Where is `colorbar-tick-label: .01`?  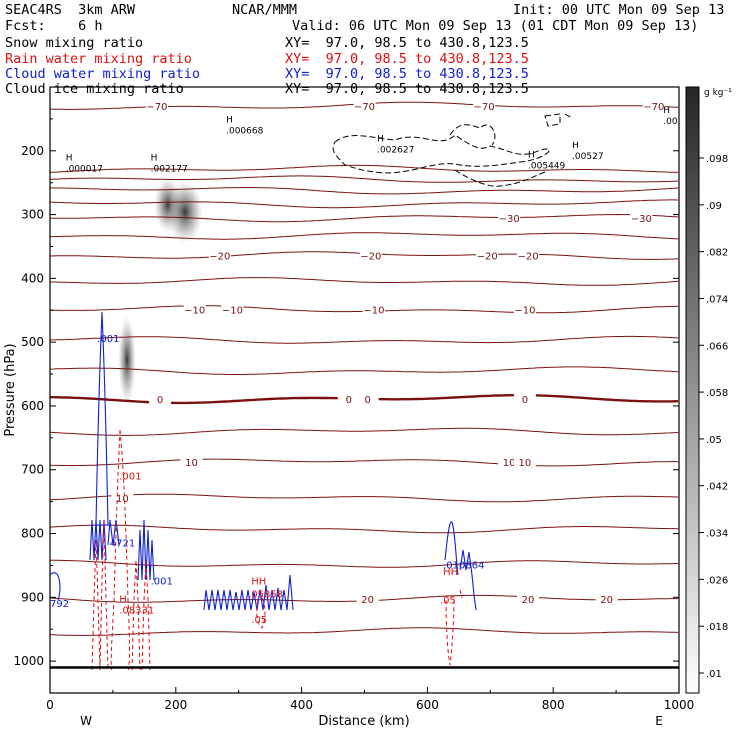 colorbar-tick-label: .01 is located at coordinates (714, 674).